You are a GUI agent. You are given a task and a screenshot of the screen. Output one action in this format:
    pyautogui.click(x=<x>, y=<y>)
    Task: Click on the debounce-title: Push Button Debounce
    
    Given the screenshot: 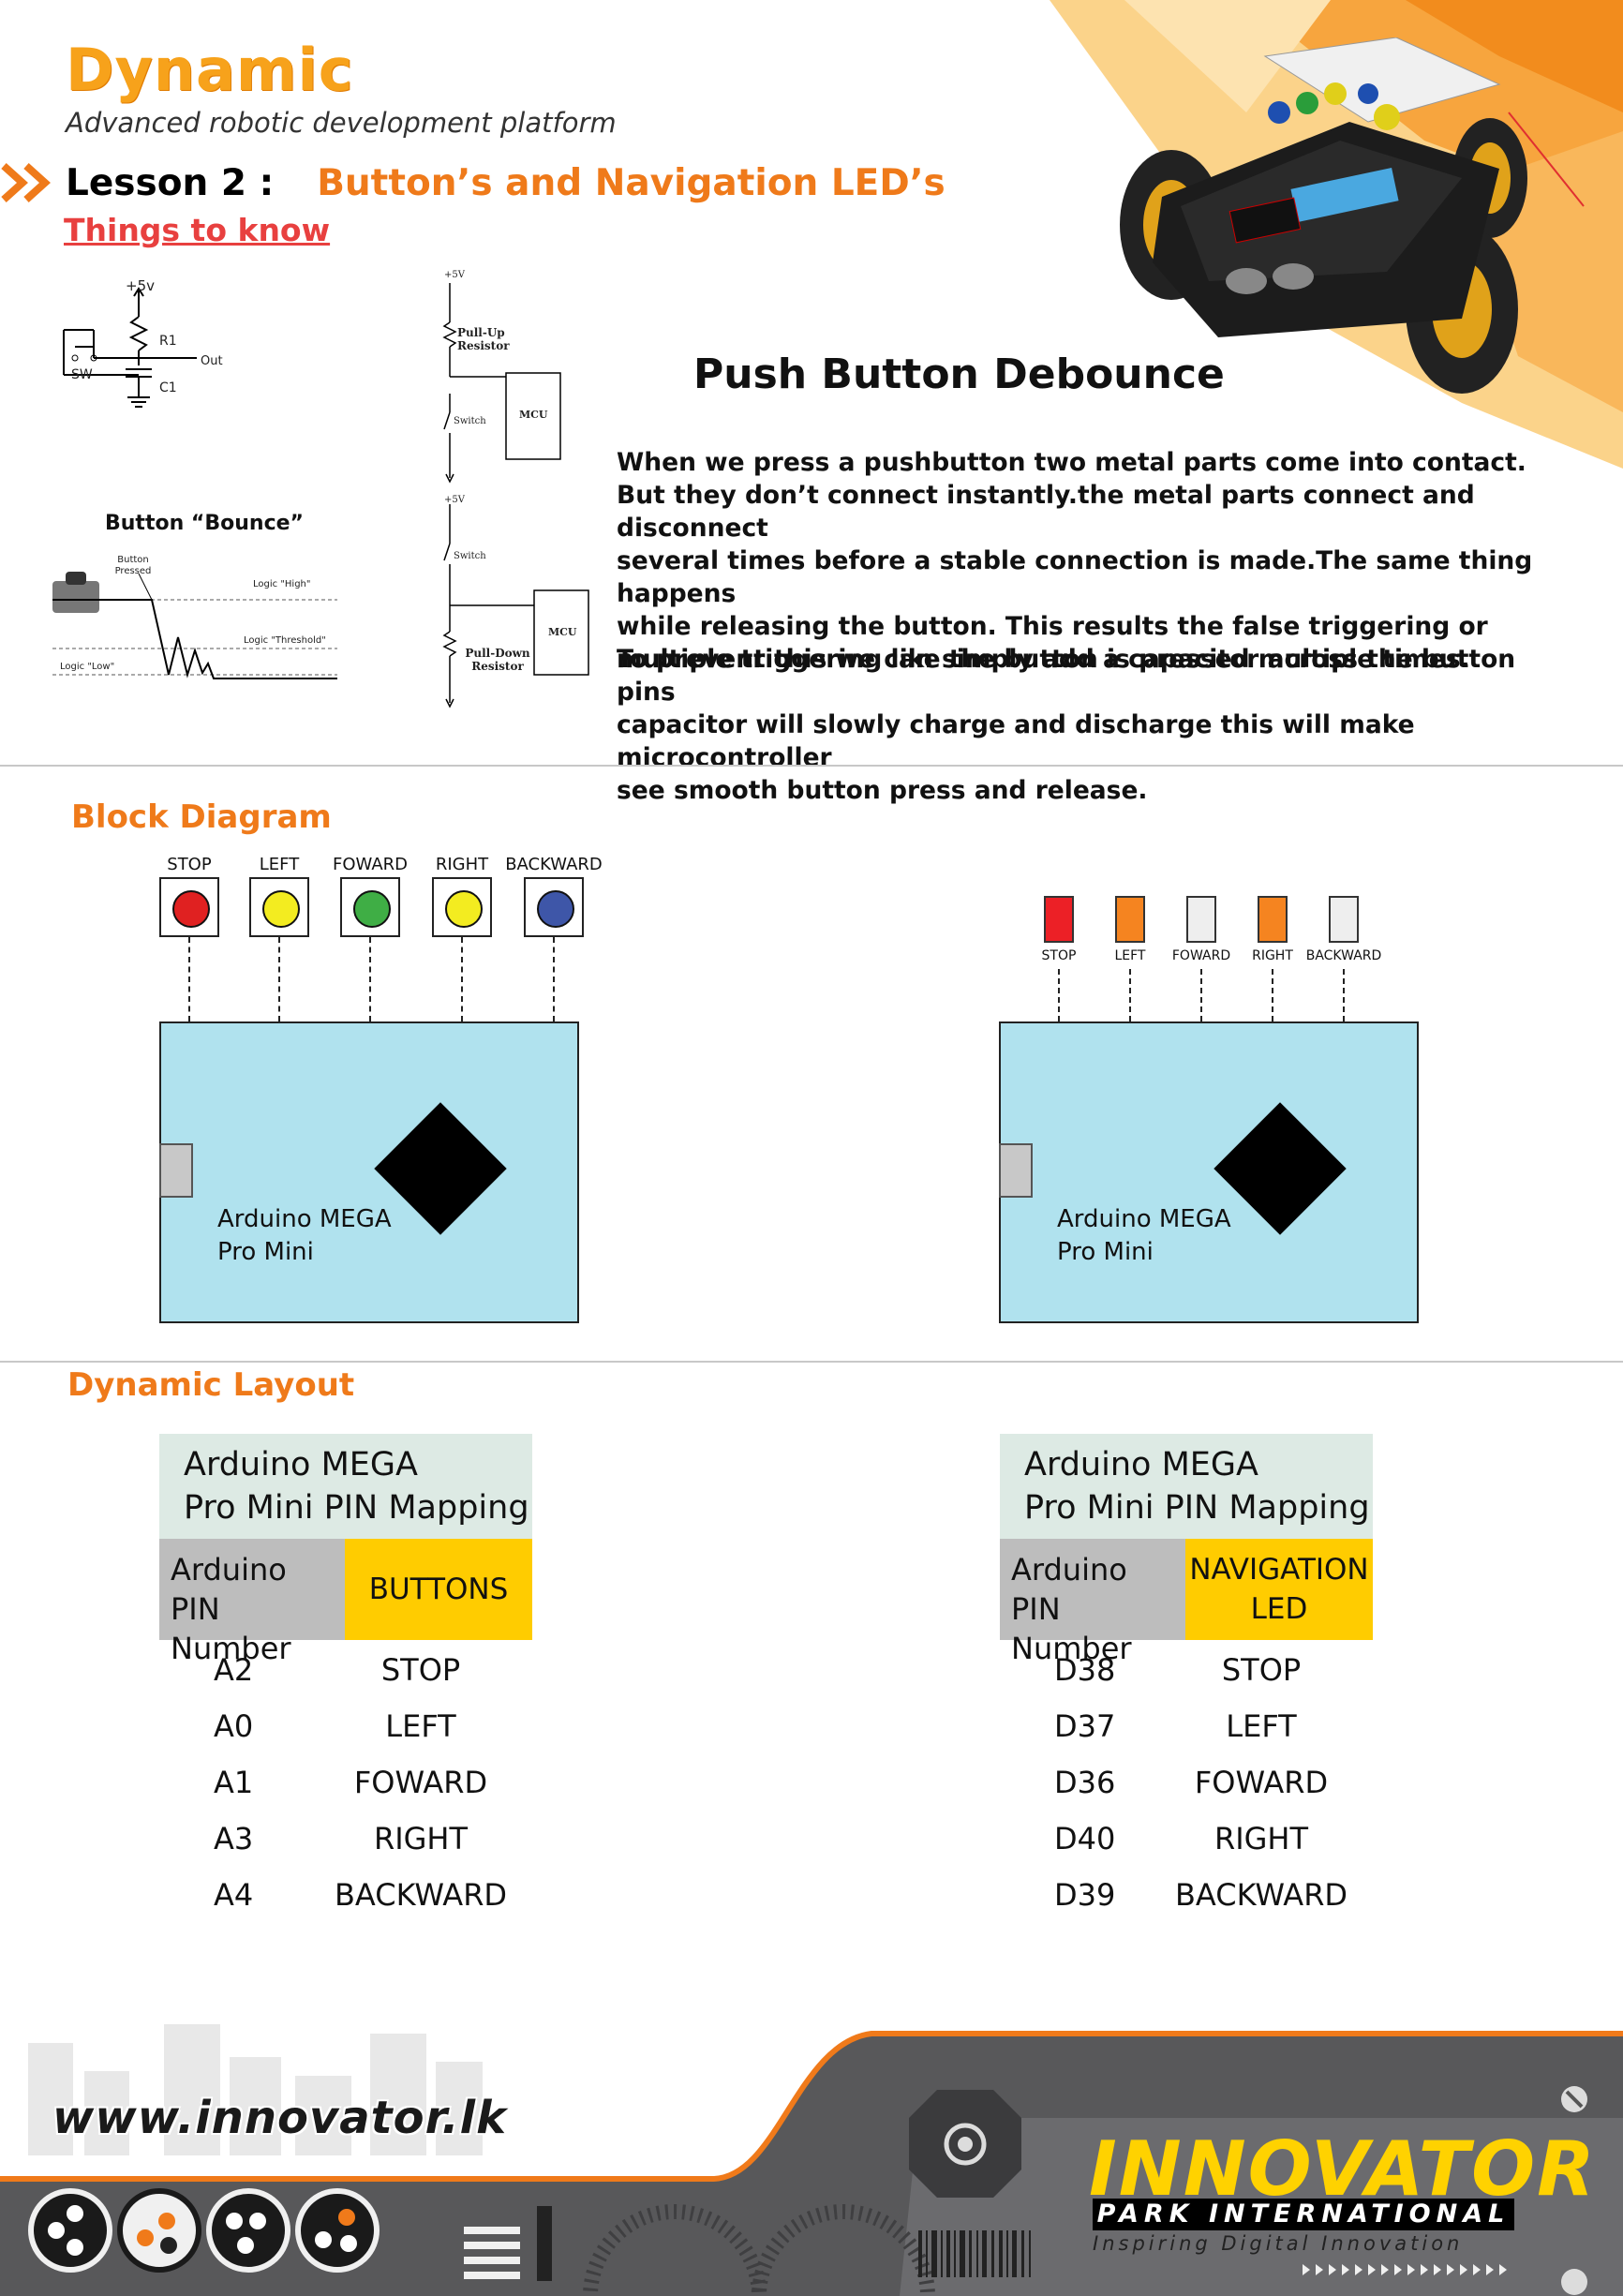 What is the action you would take?
    pyautogui.click(x=959, y=374)
    